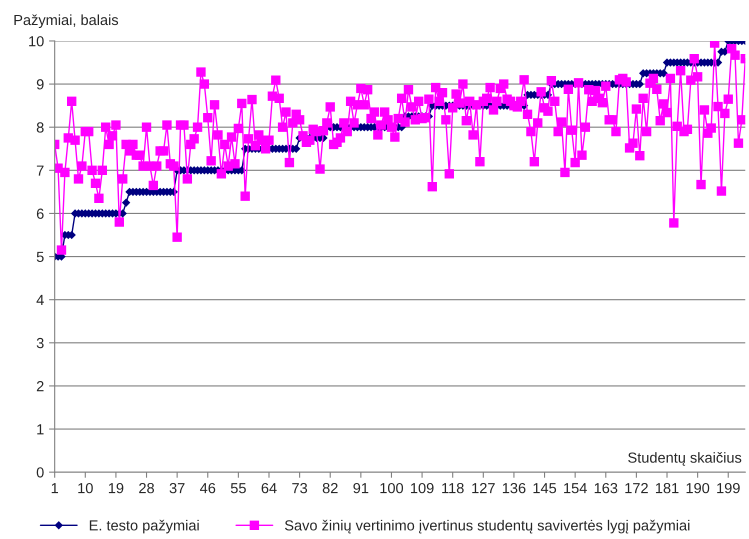 This screenshot has width=749, height=539. Describe the element at coordinates (330, 488) in the screenshot. I see `x-tick-label: 82` at that location.